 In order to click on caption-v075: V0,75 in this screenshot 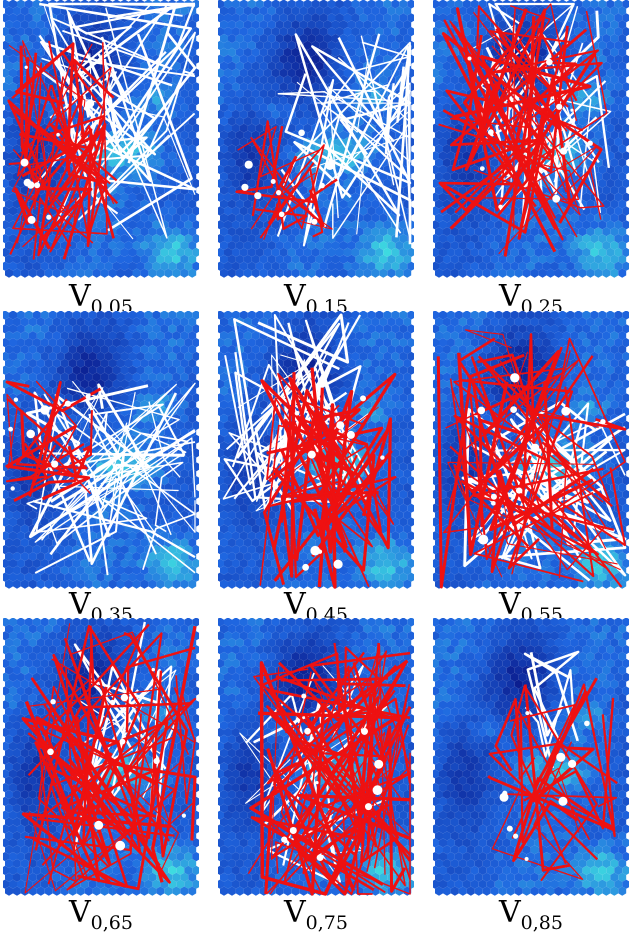, I will do `click(316, 918)`.